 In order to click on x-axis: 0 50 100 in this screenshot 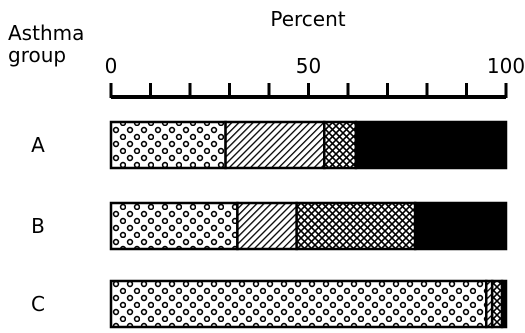, I will do `click(315, 76)`.